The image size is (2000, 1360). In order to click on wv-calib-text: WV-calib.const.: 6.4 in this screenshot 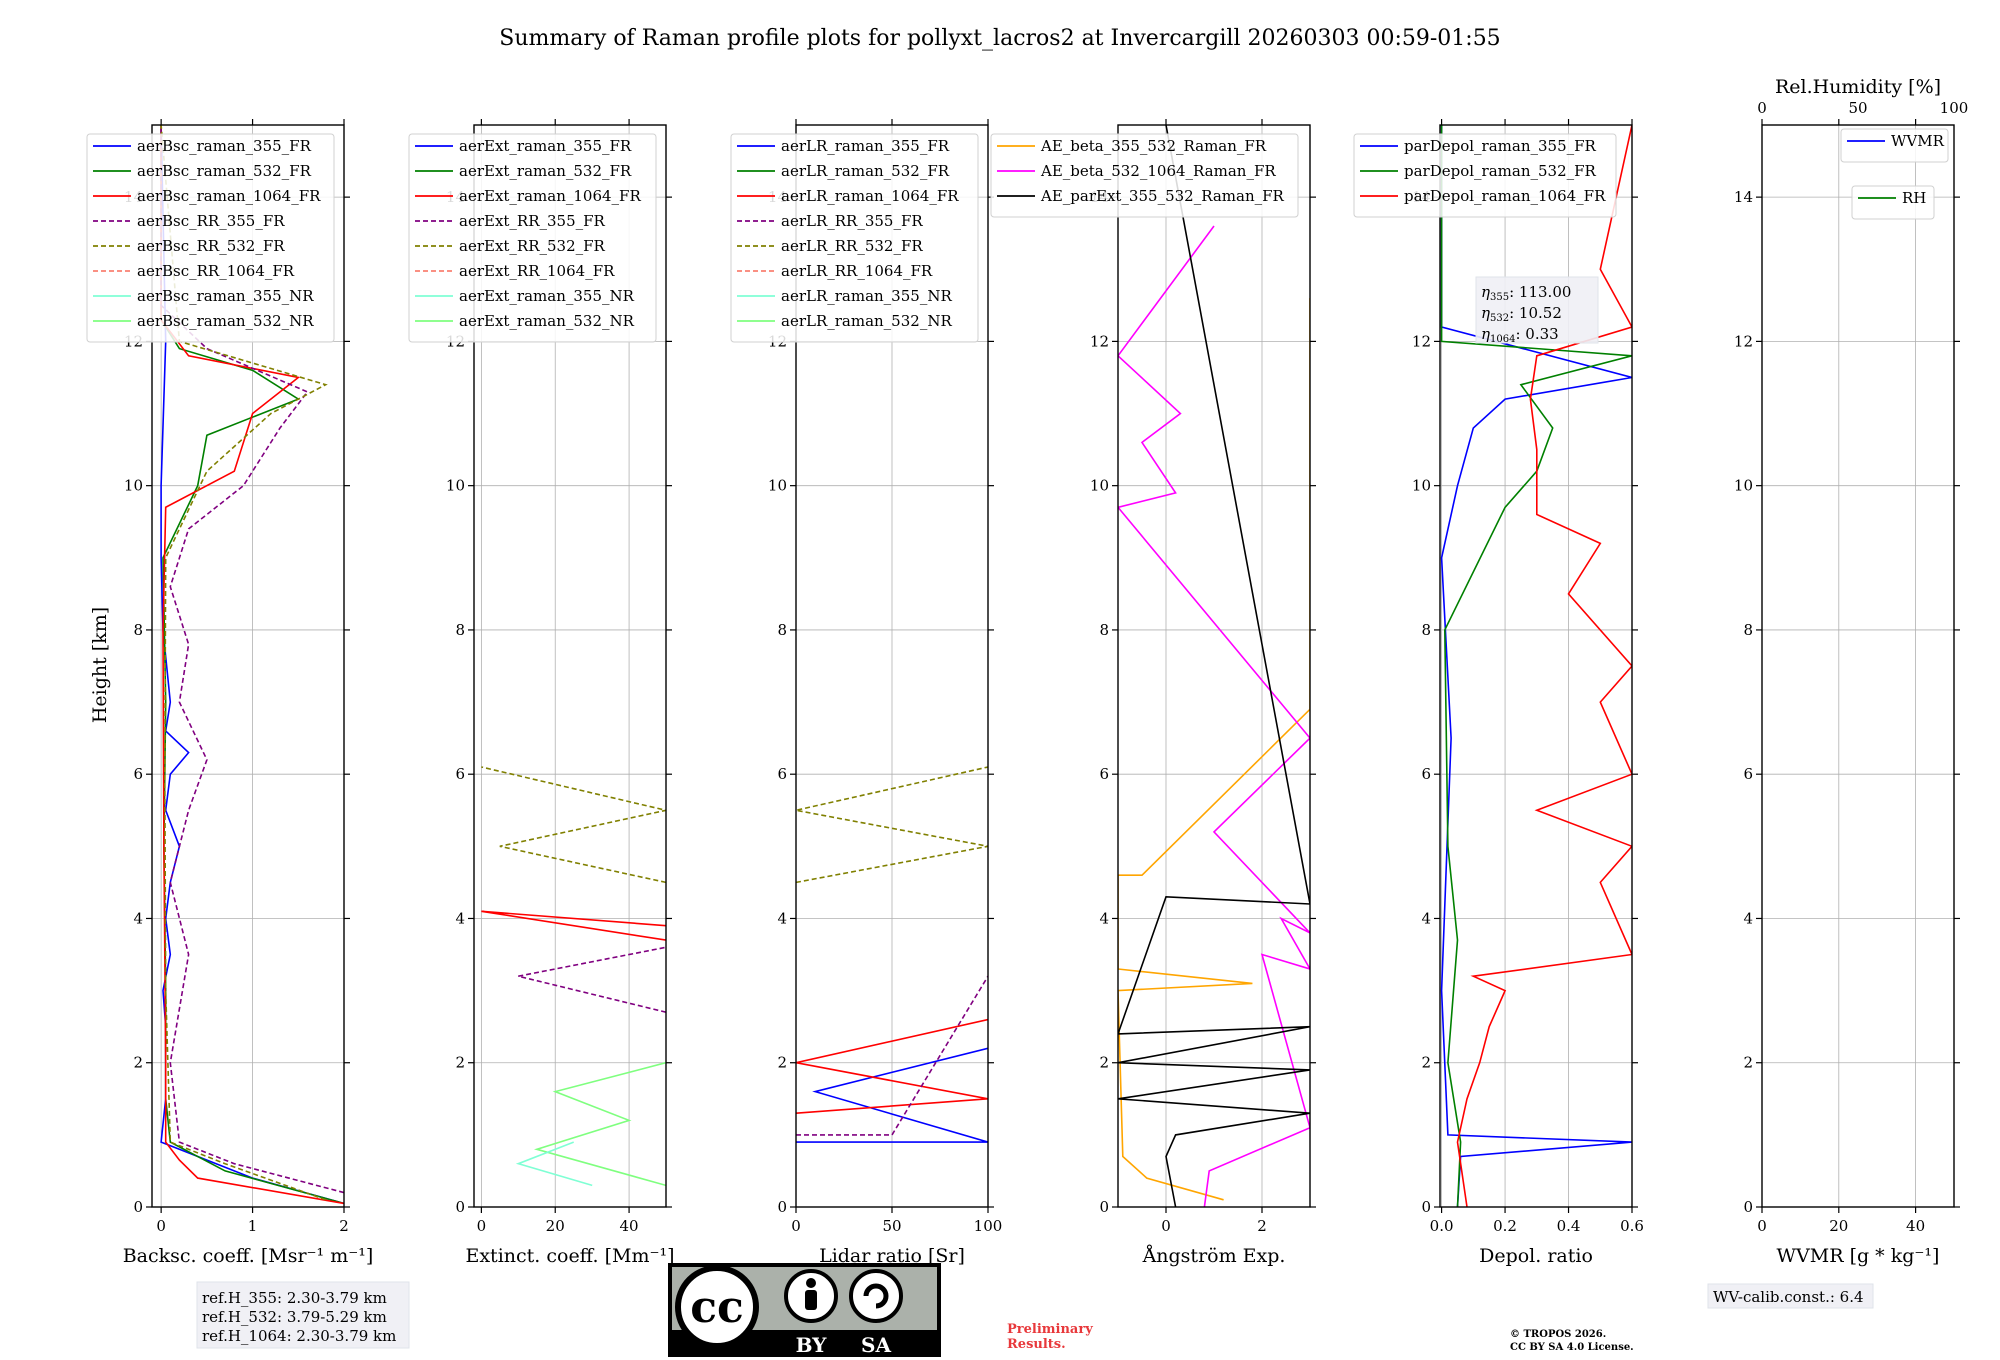, I will do `click(1788, 1297)`.